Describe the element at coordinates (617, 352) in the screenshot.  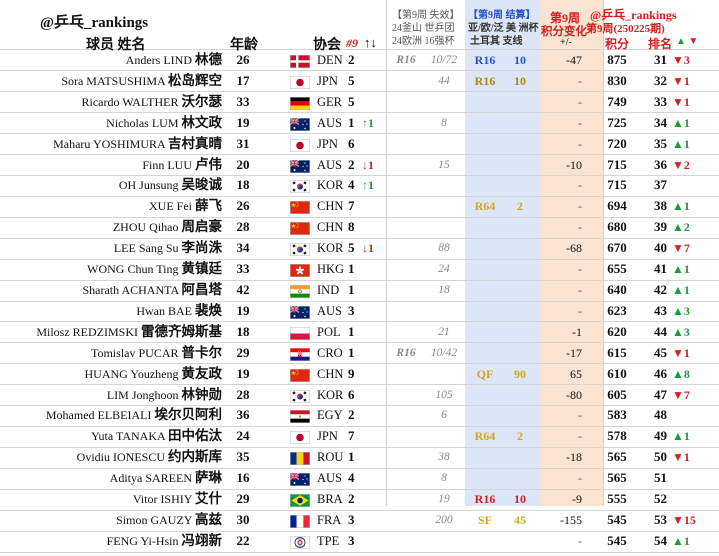
I see `ranking-points: 615` at that location.